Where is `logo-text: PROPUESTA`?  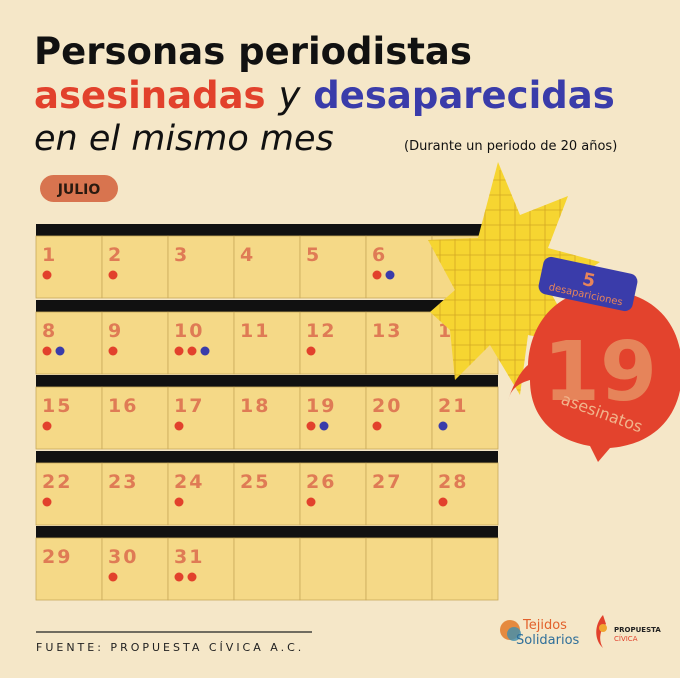 logo-text: PROPUESTA is located at coordinates (637, 630).